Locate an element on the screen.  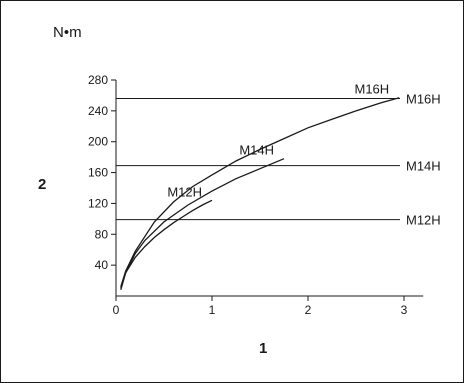
x-tick-label-2: 2 is located at coordinates (308, 310).